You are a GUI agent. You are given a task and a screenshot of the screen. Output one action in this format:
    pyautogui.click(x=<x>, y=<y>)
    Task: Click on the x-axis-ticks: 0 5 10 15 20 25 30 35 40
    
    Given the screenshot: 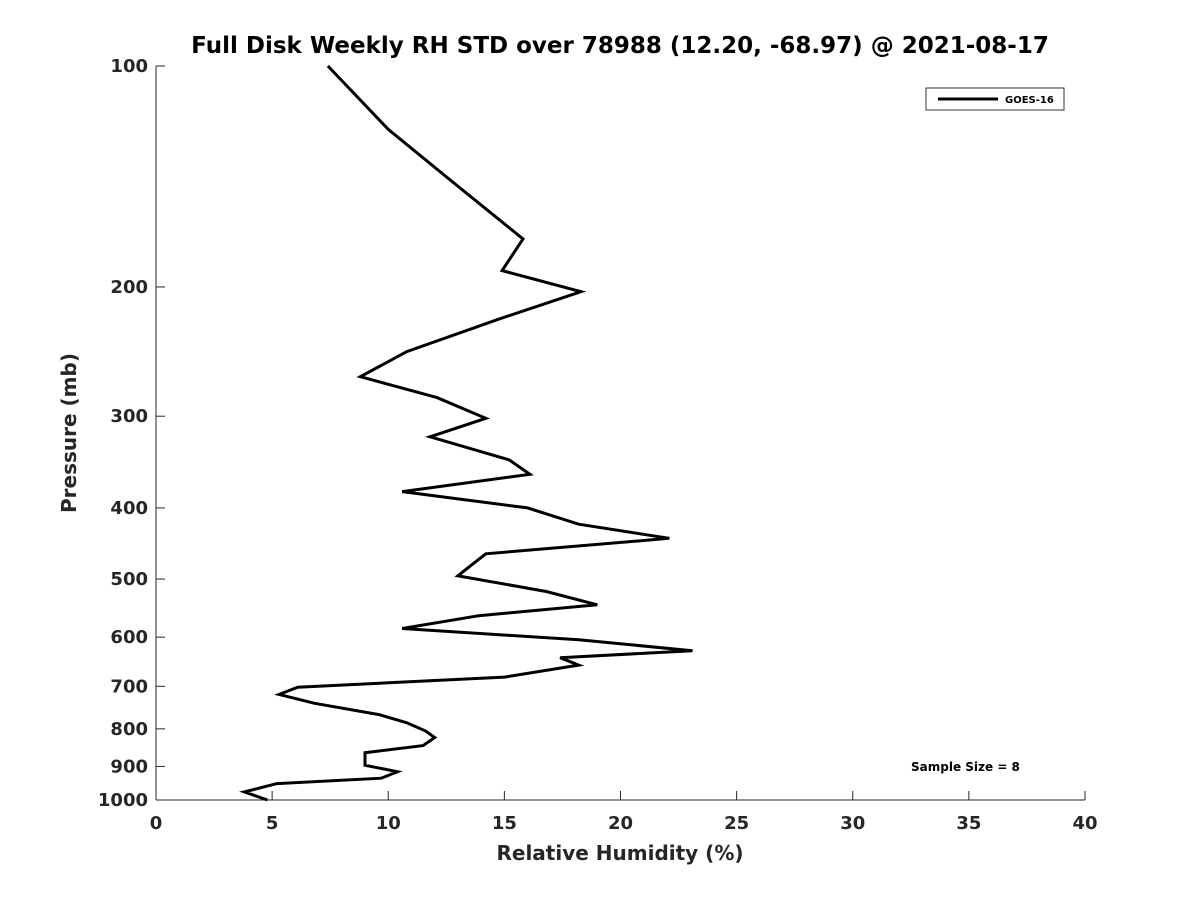 What is the action you would take?
    pyautogui.click(x=624, y=812)
    